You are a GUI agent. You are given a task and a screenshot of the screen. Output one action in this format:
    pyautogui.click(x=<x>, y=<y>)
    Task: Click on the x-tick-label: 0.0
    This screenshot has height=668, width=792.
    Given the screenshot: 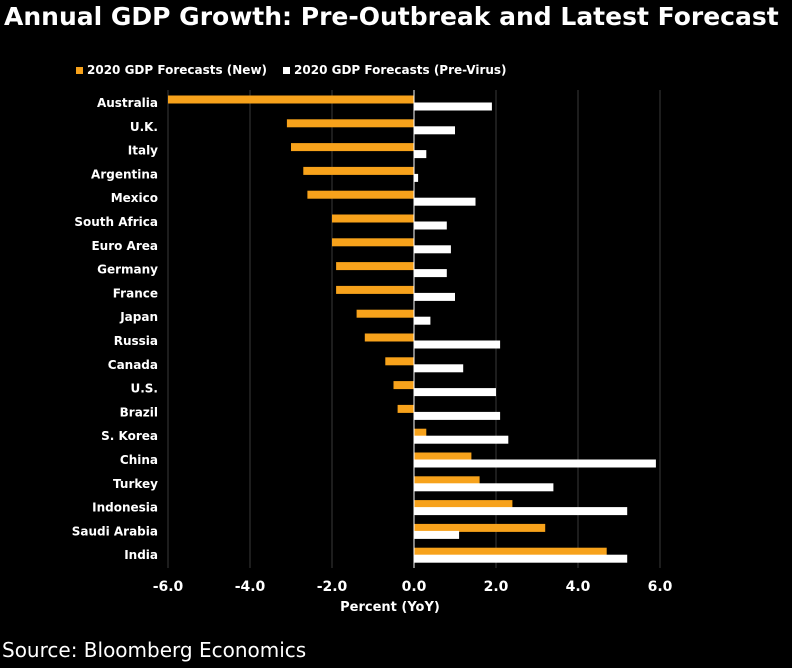 What is the action you would take?
    pyautogui.click(x=414, y=587)
    